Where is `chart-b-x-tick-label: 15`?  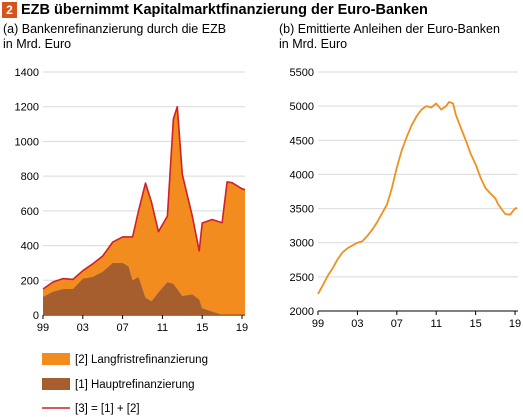 chart-b-x-tick-label: 15 is located at coordinates (476, 324).